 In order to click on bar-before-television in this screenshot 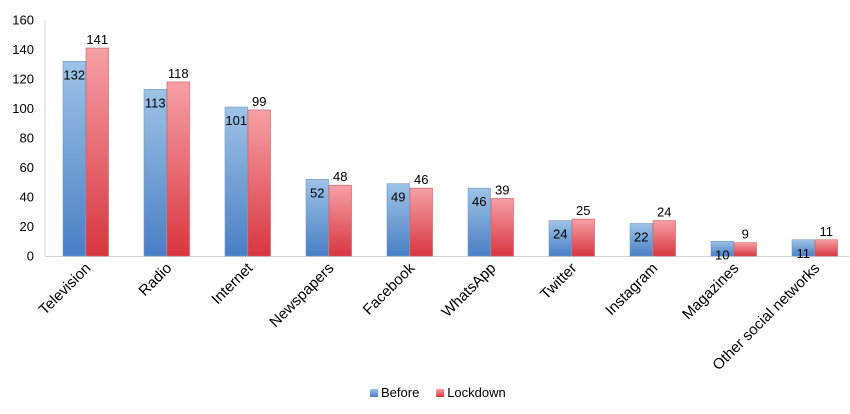, I will do `click(74, 158)`.